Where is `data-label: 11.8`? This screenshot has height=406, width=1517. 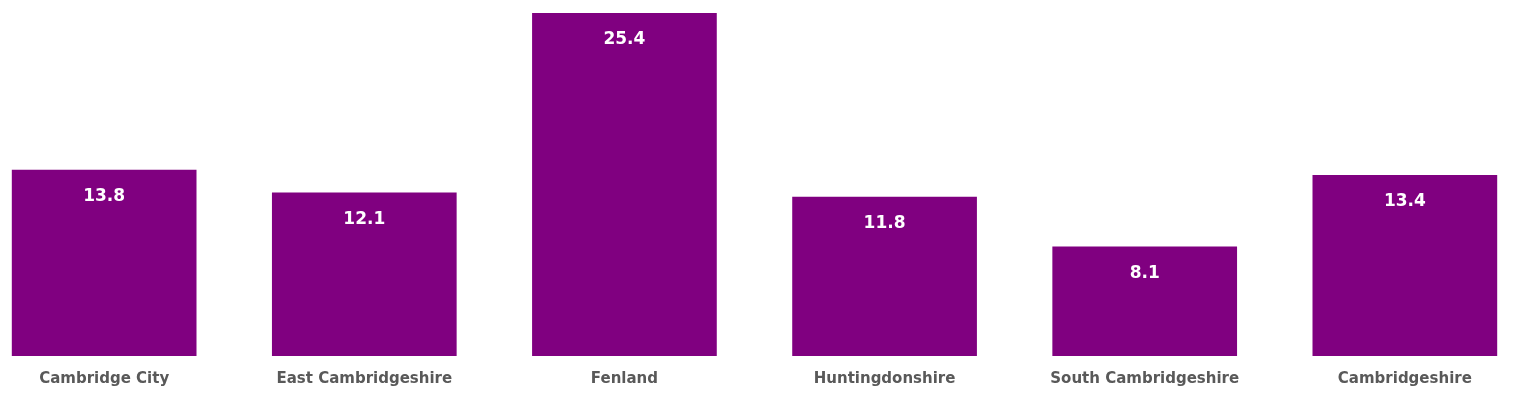
data-label: 11.8 is located at coordinates (884, 221).